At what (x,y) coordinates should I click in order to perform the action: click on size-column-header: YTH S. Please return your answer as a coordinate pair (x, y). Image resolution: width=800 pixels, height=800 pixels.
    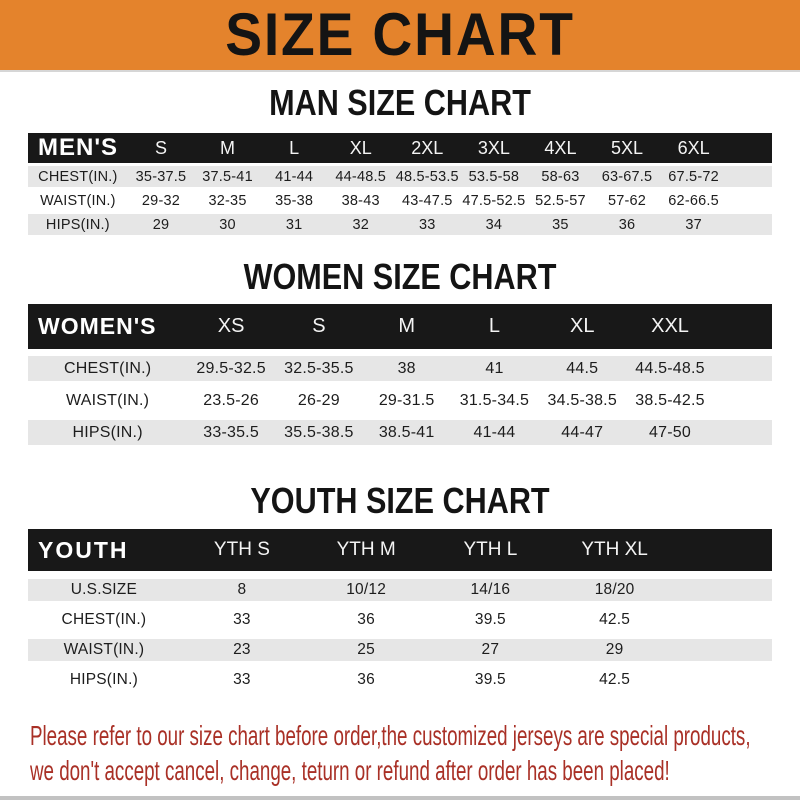
    Looking at the image, I should click on (242, 550).